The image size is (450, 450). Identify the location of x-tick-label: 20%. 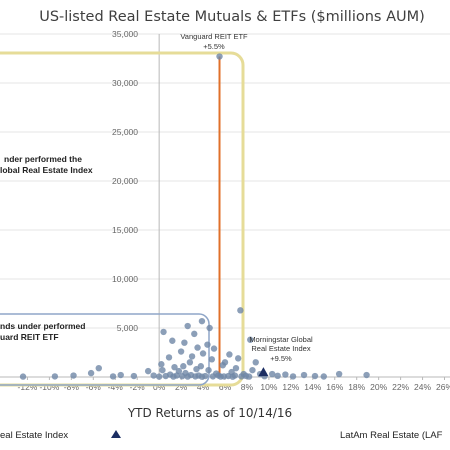
(378, 387).